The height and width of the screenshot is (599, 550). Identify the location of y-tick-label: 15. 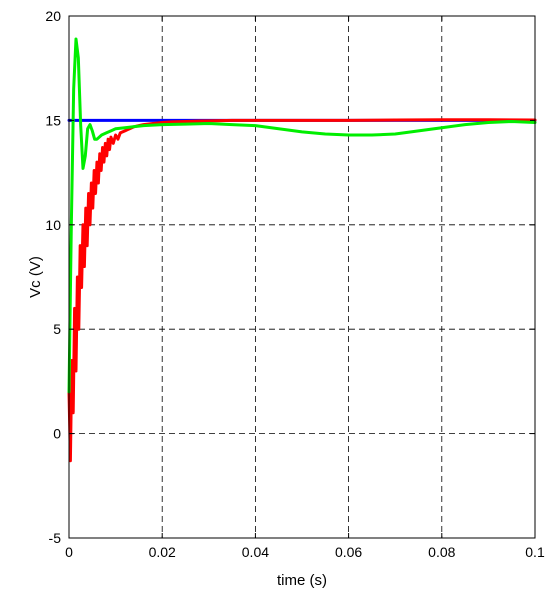
(53, 120).